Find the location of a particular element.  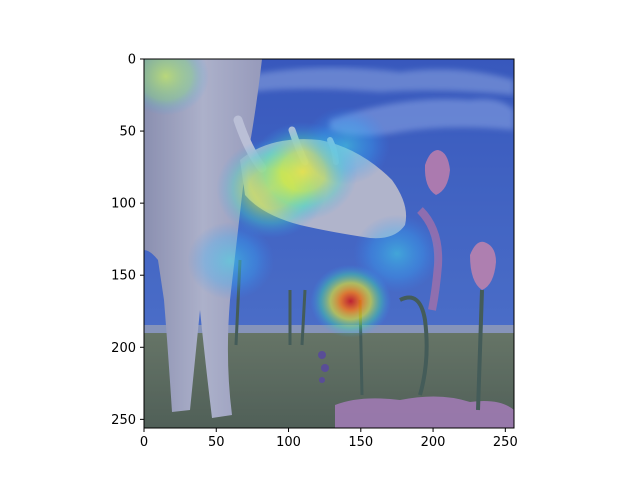

y-tick-label: 200 is located at coordinates (123, 348).